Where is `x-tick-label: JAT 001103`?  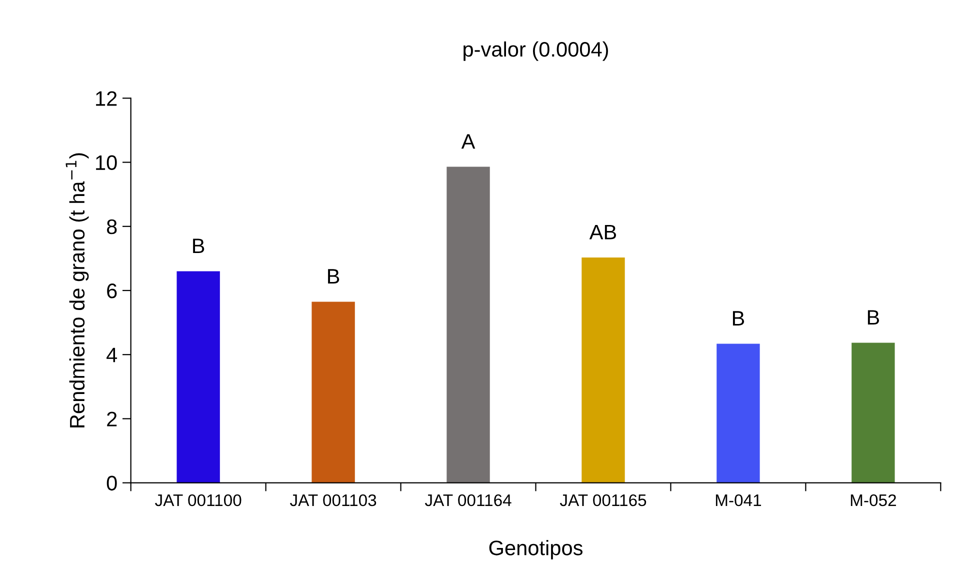
x-tick-label: JAT 001103 is located at coordinates (333, 500).